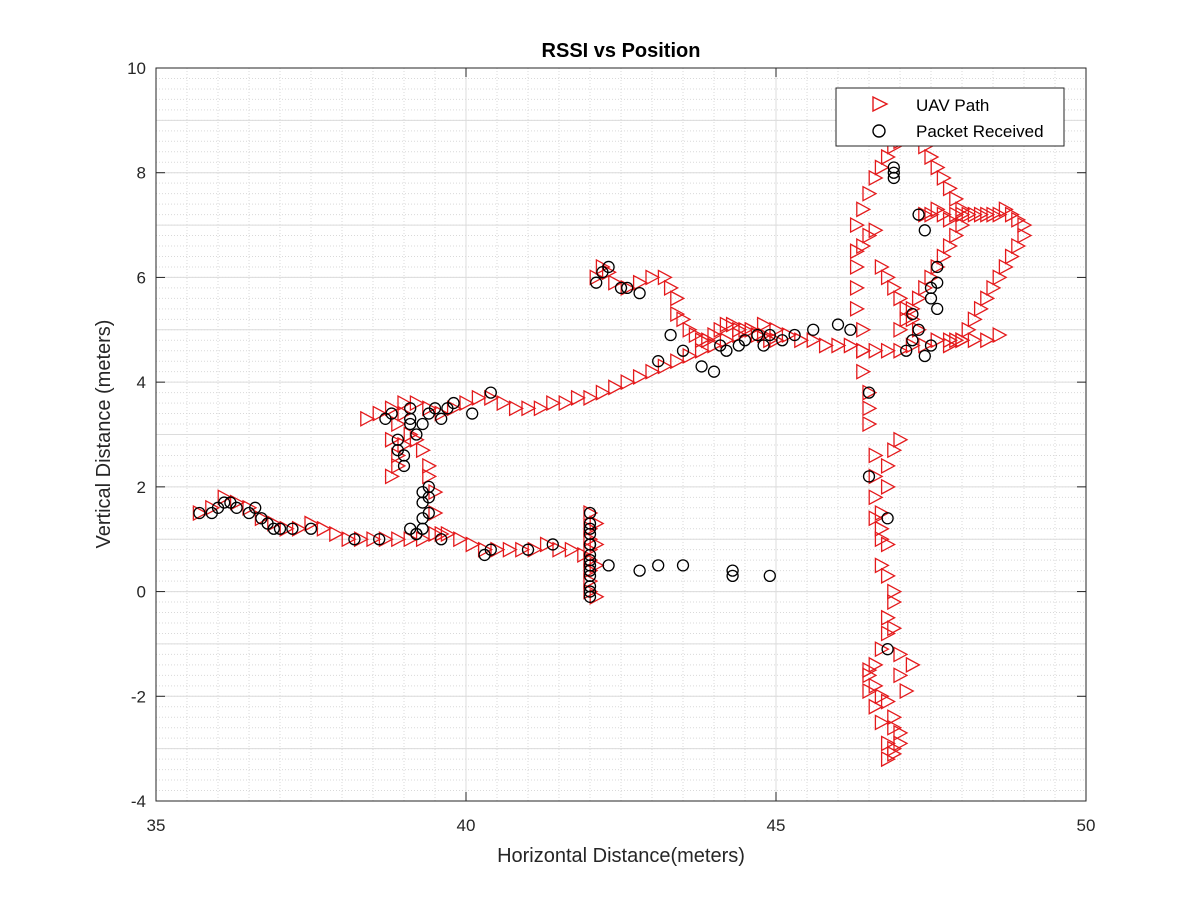  Describe the element at coordinates (466, 825) in the screenshot. I see `x-tick-label: 40` at that location.